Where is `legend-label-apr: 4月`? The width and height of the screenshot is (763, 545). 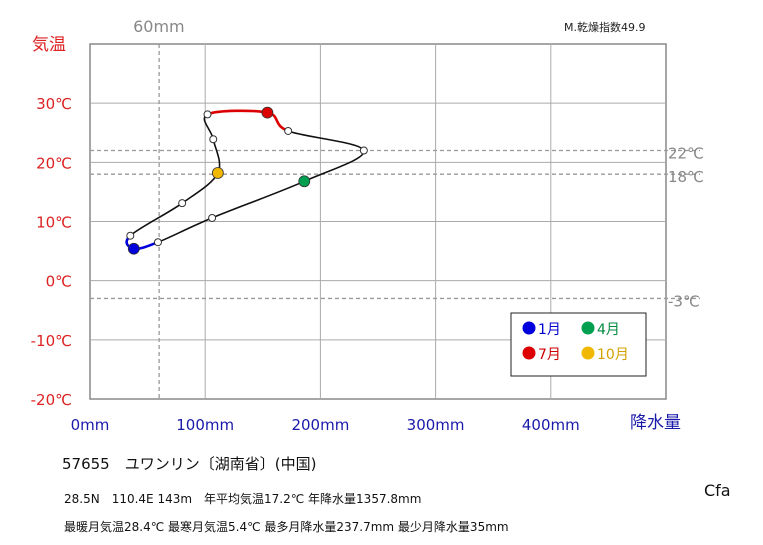
legend-label-apr: 4月 is located at coordinates (608, 330).